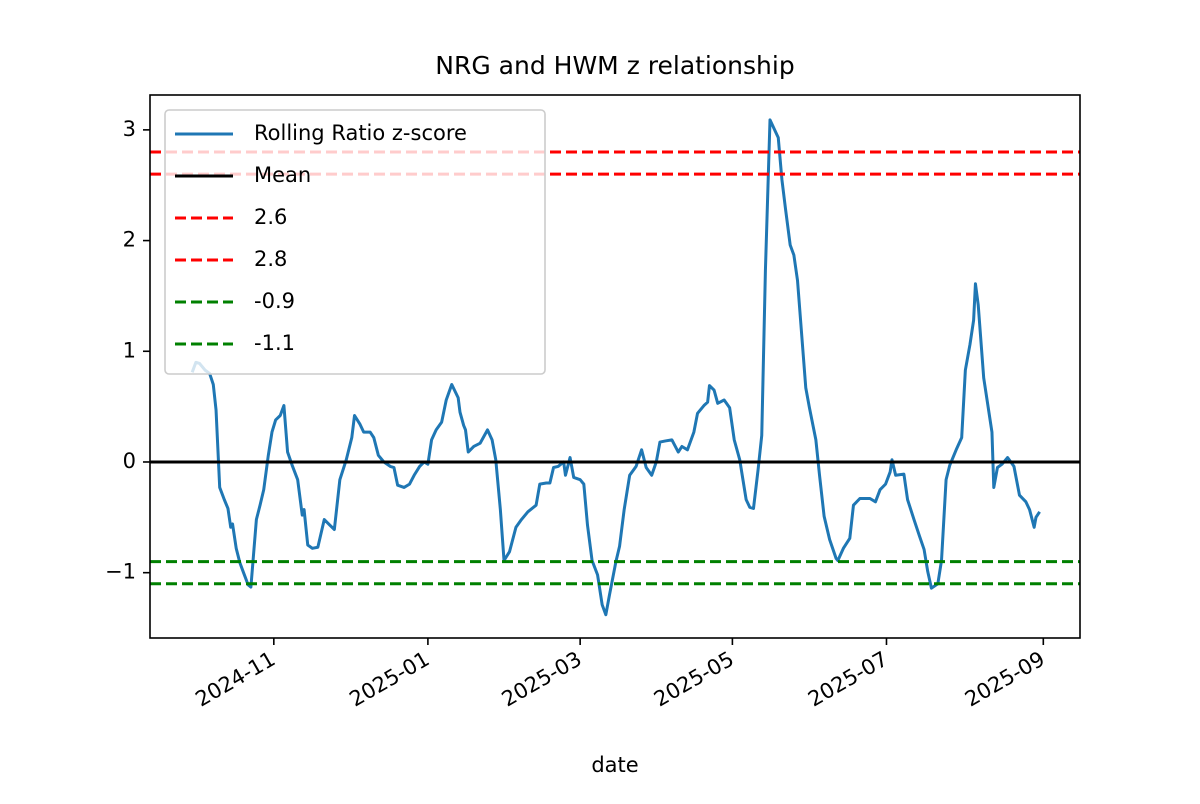  Describe the element at coordinates (120, 572) in the screenshot. I see `y-tick-label: −1` at that location.